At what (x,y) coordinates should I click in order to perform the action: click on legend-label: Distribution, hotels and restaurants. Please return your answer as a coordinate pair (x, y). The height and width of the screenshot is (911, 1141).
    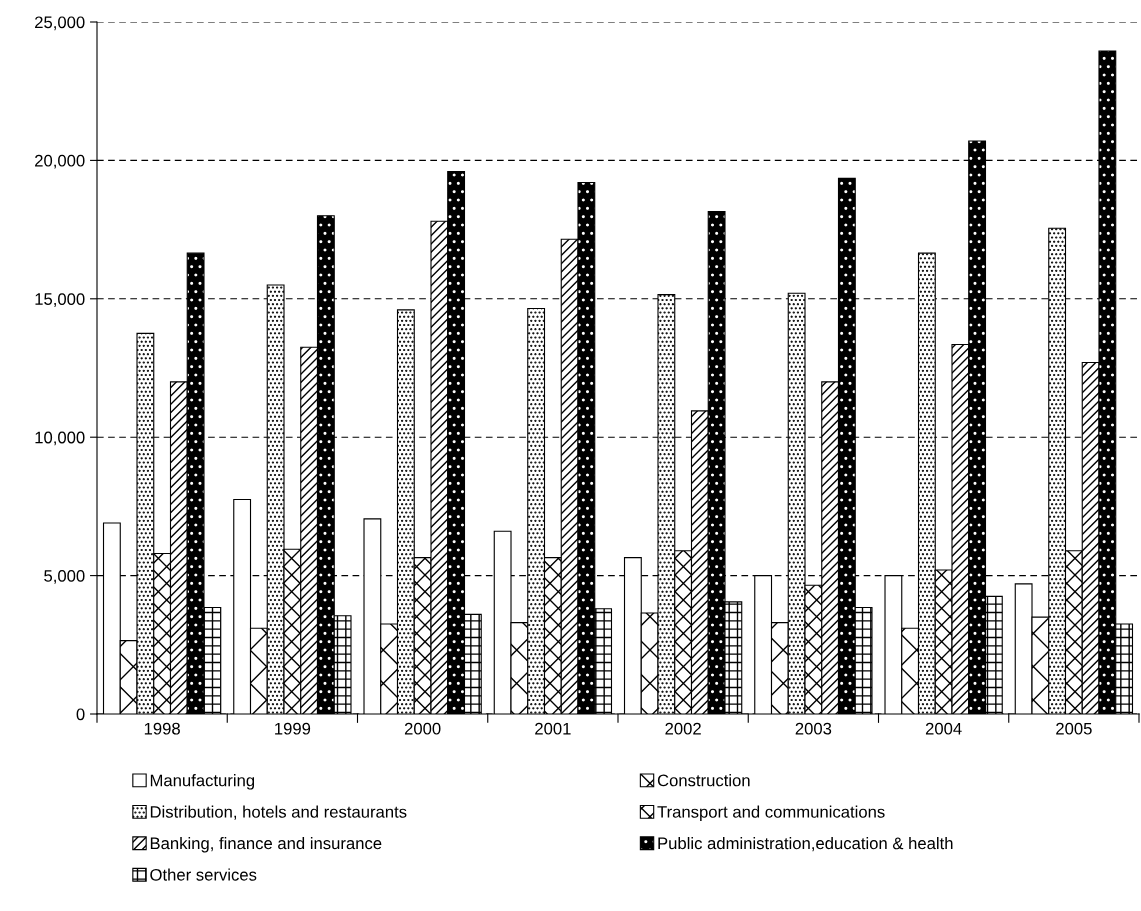
    Looking at the image, I should click on (278, 812).